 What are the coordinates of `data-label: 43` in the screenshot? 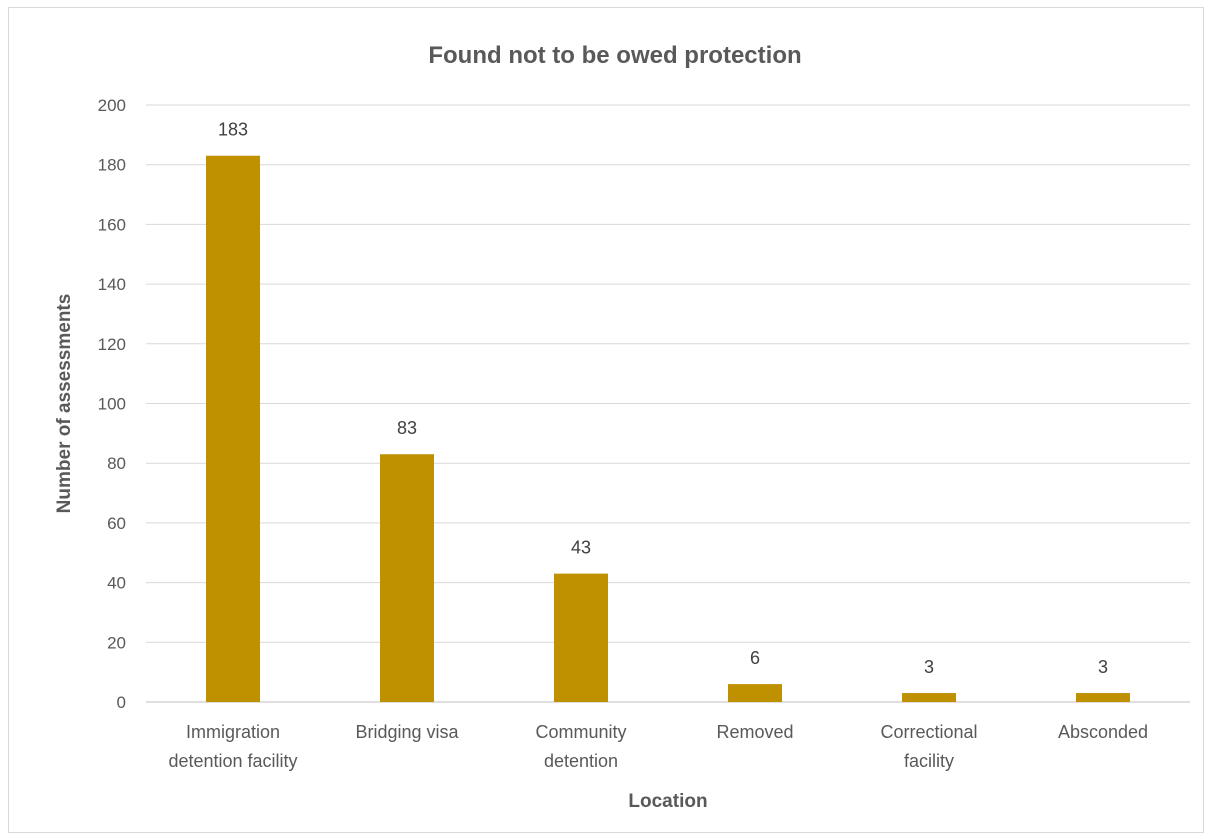 It's located at (581, 548).